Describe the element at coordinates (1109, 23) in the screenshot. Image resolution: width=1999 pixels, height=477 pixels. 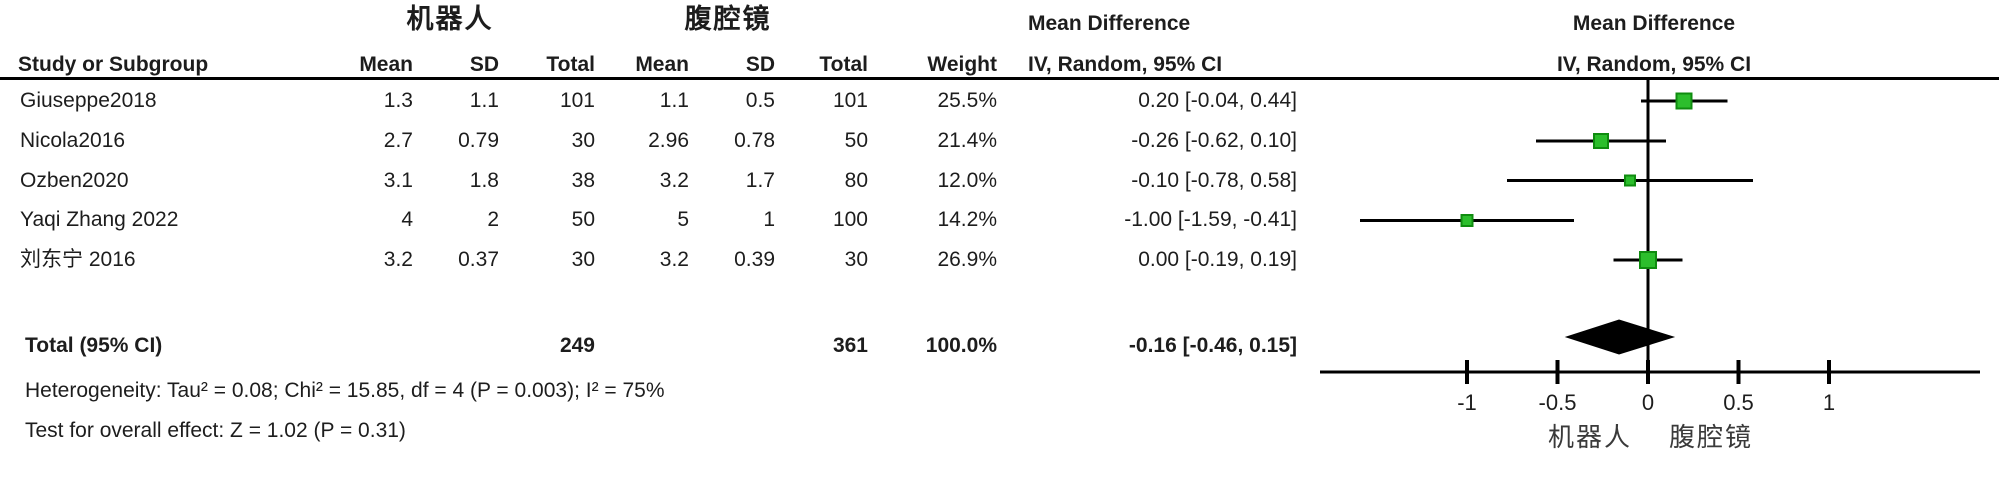
I see `md-column-header-line1: Mean Difference` at that location.